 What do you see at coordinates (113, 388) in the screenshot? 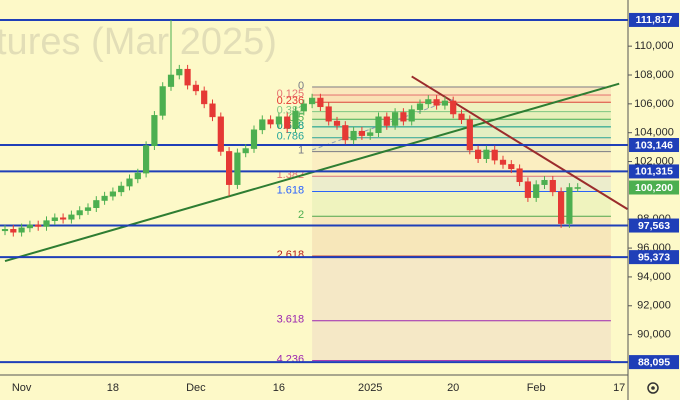
I see `x-tick-label: 18` at bounding box center [113, 388].